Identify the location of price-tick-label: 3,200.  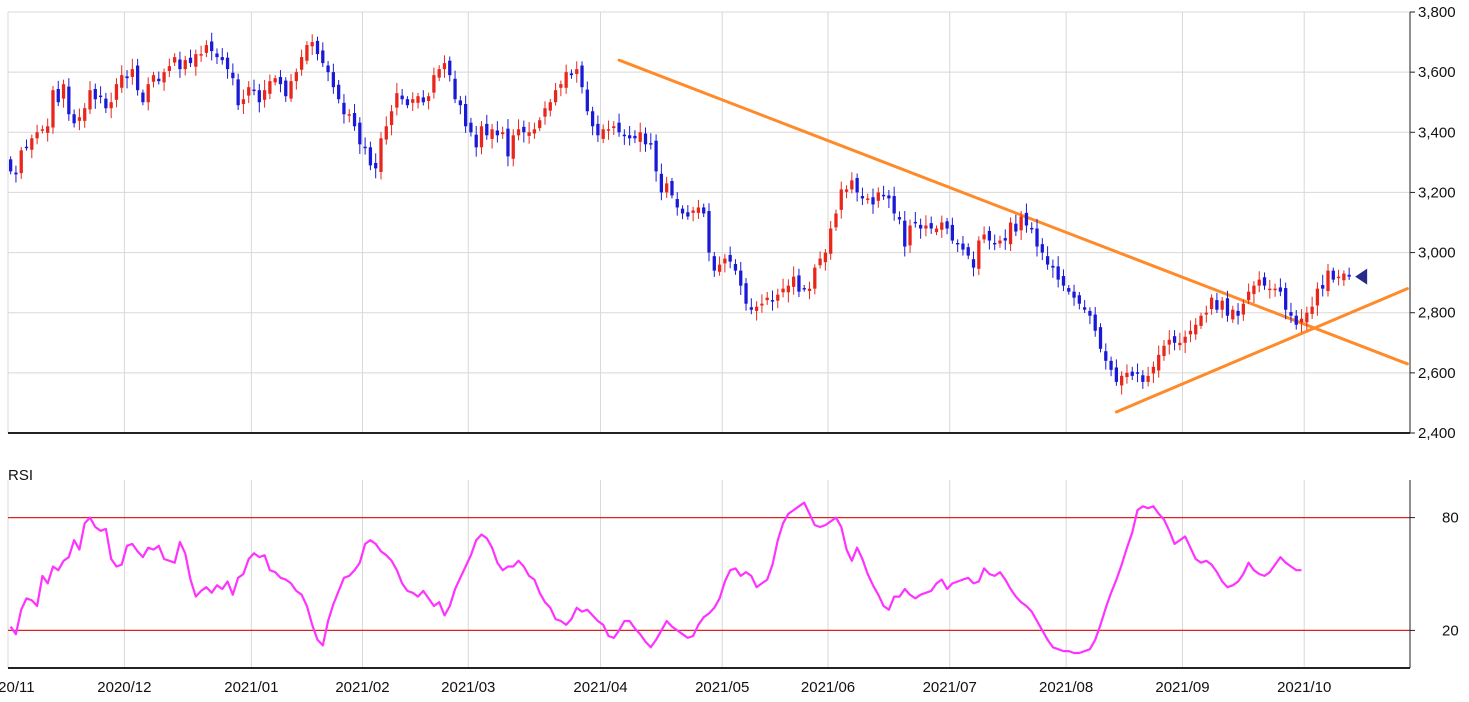
(1437, 192).